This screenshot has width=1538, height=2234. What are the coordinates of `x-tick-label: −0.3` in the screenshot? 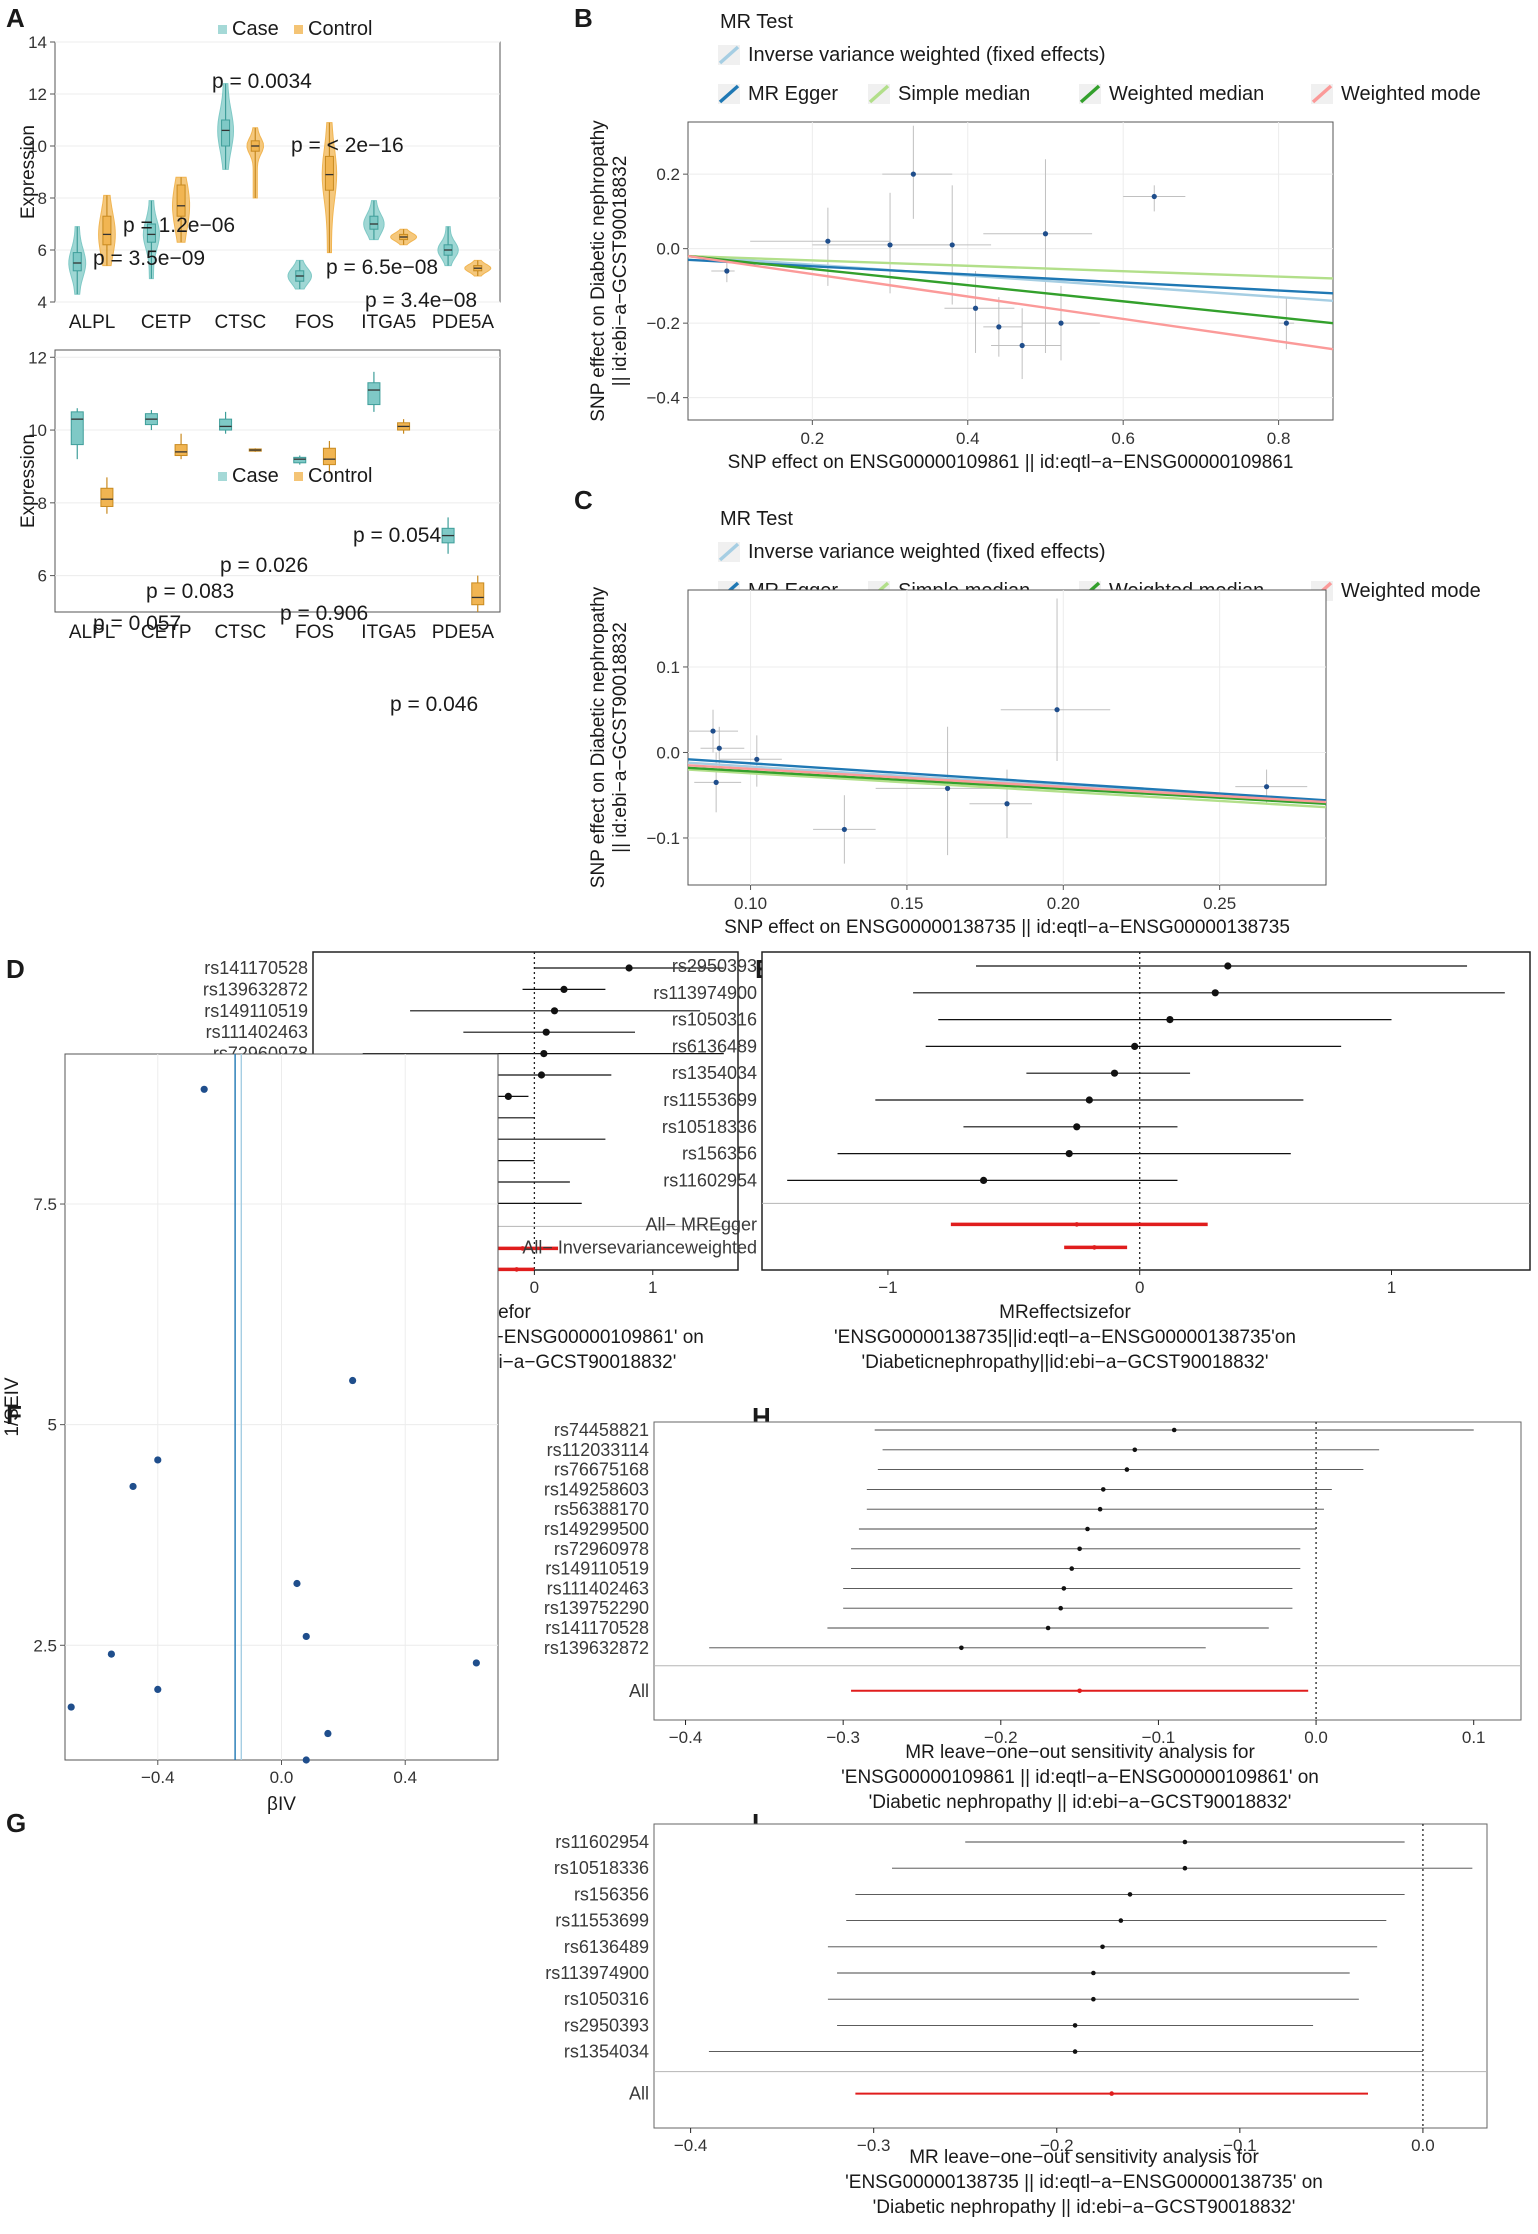 It's located at (843, 1737).